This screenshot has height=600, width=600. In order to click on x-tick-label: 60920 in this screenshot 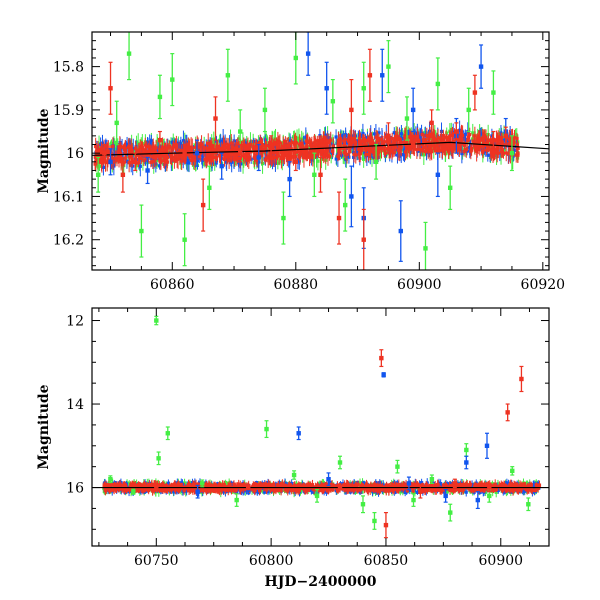, I will do `click(543, 285)`.